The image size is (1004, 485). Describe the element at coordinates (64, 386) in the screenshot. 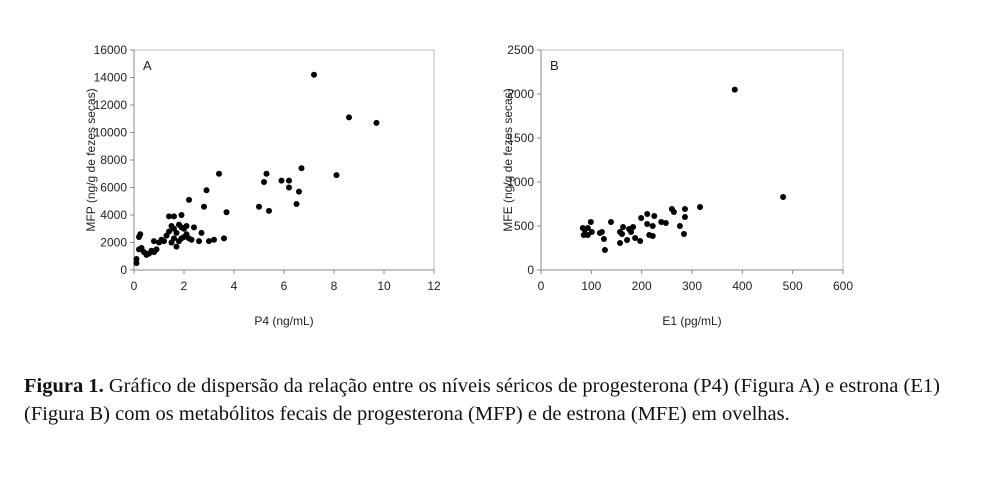

I see `caption-label: Figura 1.` at that location.